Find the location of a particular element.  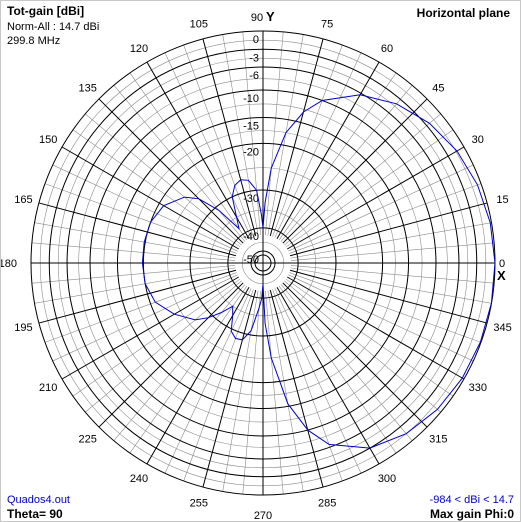

radial-tick-label: -40 is located at coordinates (251, 237).